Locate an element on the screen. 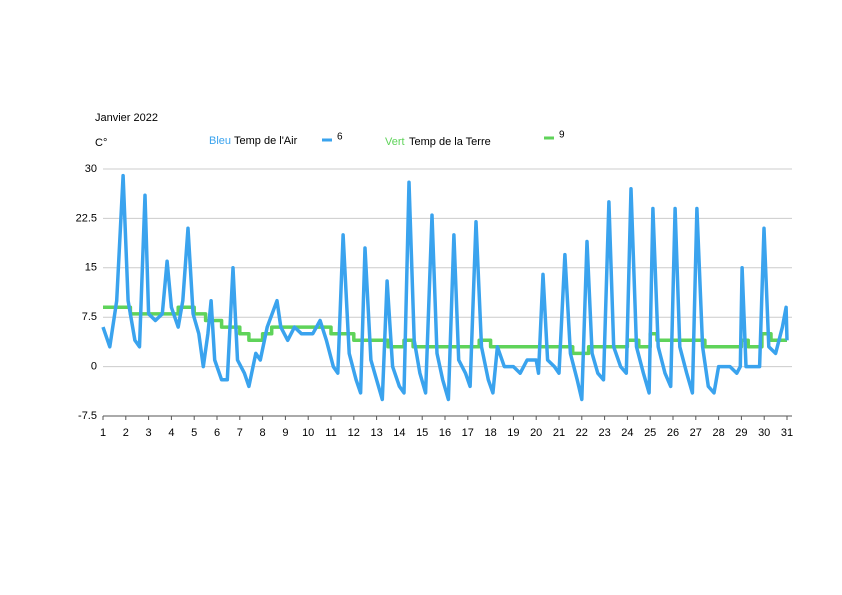  x-tick-label: 5 is located at coordinates (194, 433).